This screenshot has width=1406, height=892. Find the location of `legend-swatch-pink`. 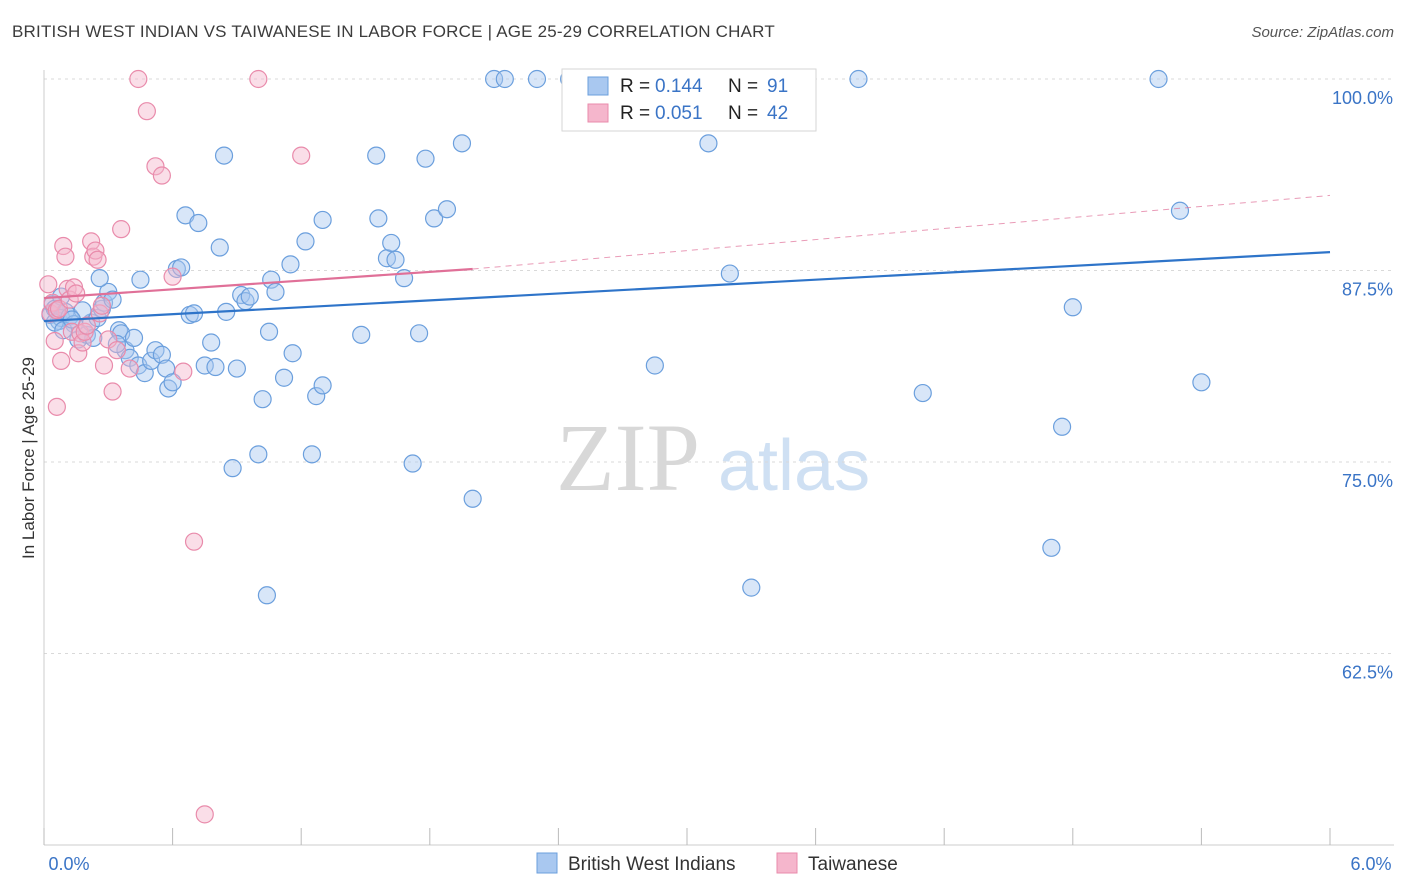

legend-swatch-pink is located at coordinates (598, 113).